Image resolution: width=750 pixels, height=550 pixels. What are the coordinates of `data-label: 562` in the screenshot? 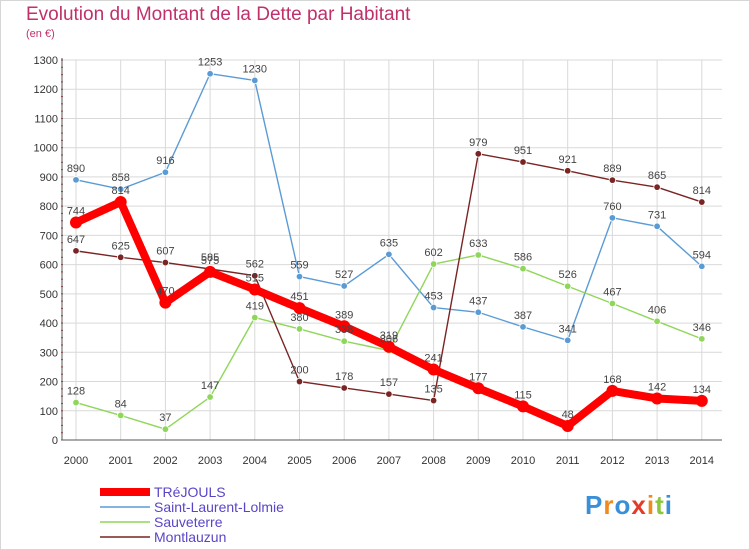 It's located at (255, 265).